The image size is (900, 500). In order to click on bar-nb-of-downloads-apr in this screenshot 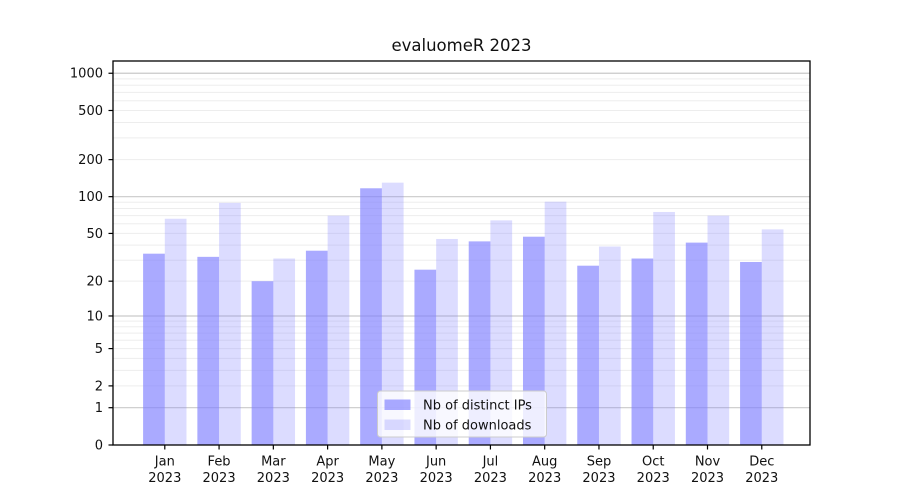, I will do `click(338, 330)`.